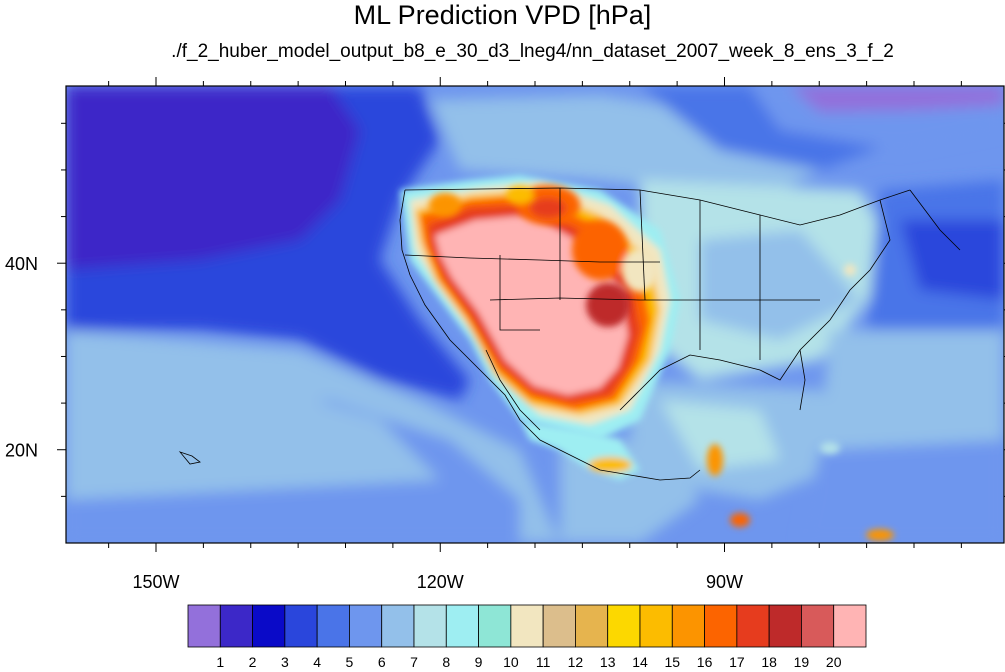 The height and width of the screenshot is (672, 1005). I want to click on colorbar-label: 10, so click(511, 662).